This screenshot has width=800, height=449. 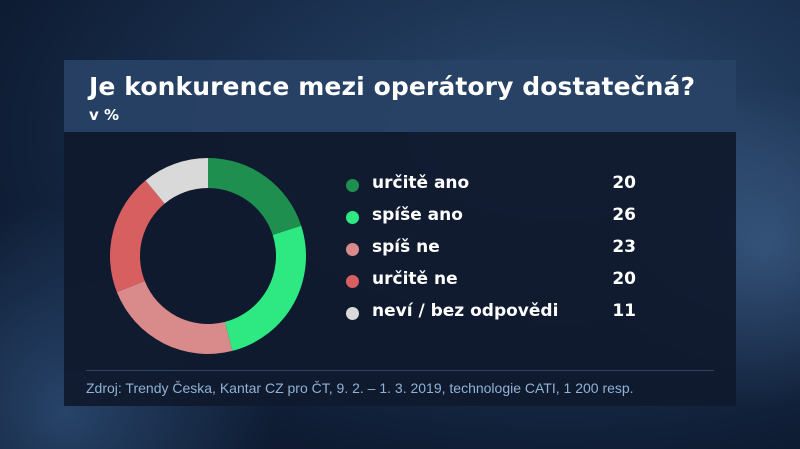 What do you see at coordinates (465, 311) in the screenshot?
I see `legend-label: neví / bez odpovědi` at bounding box center [465, 311].